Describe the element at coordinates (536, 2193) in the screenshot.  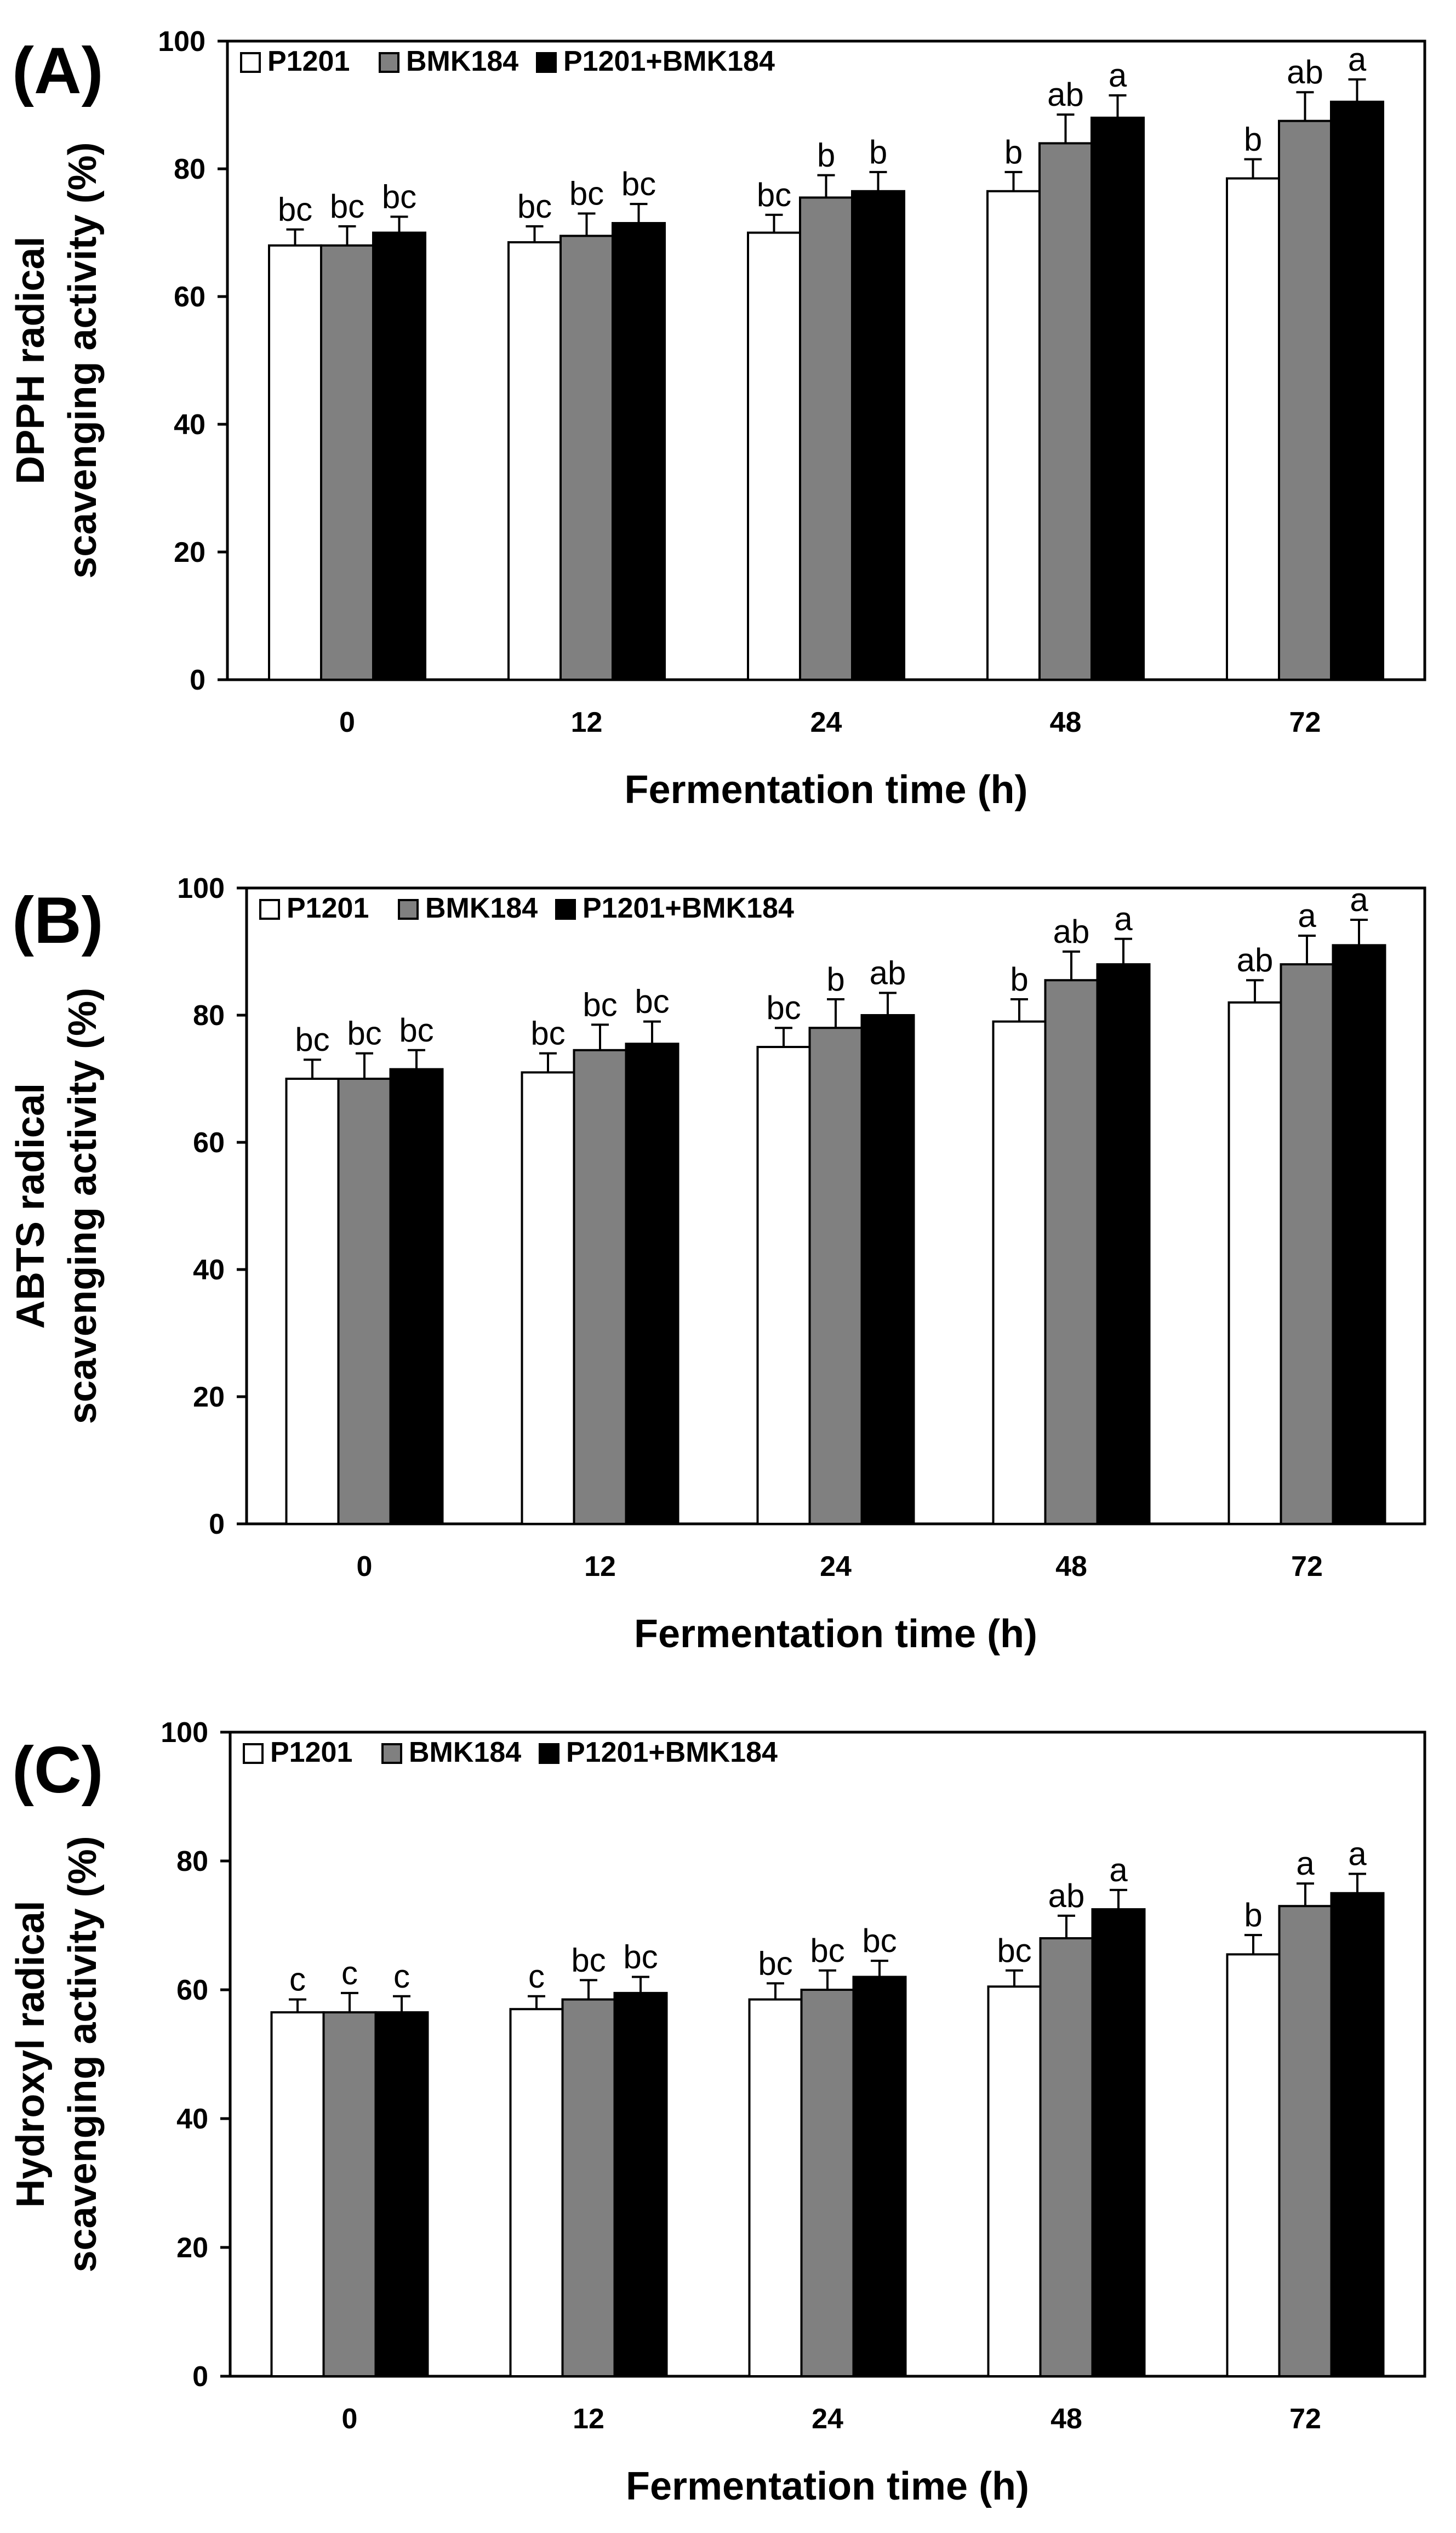
I see `bar-p1201-12h` at that location.